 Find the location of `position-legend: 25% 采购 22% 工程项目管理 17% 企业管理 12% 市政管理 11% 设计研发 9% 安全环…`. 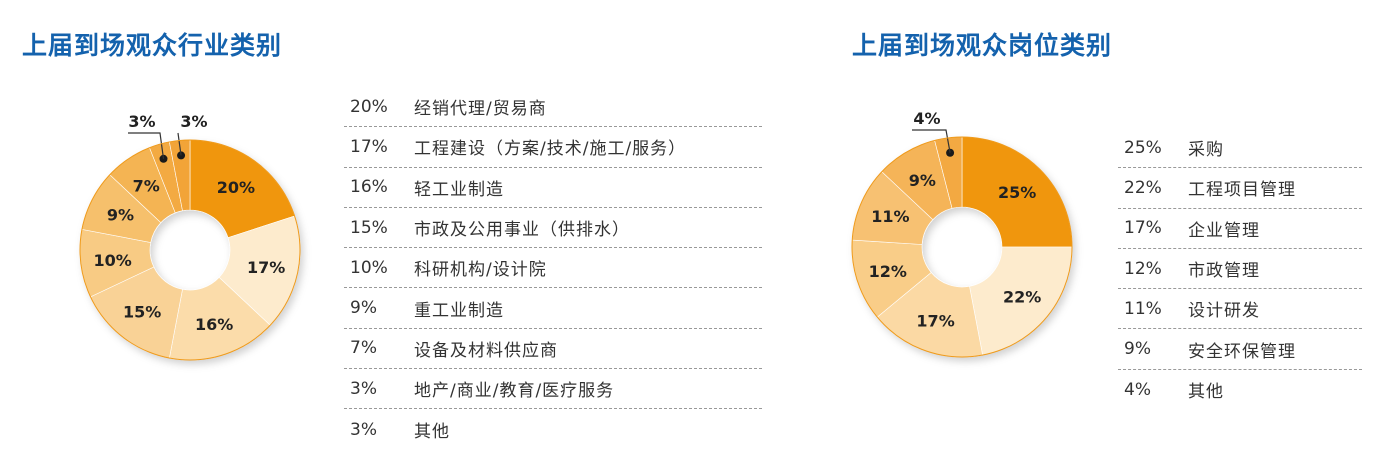

position-legend: 25% 采购 22% 工程项目管理 17% 企业管理 12% 市政管理 11% 设计研发 9% 安全环… is located at coordinates (1240, 269).